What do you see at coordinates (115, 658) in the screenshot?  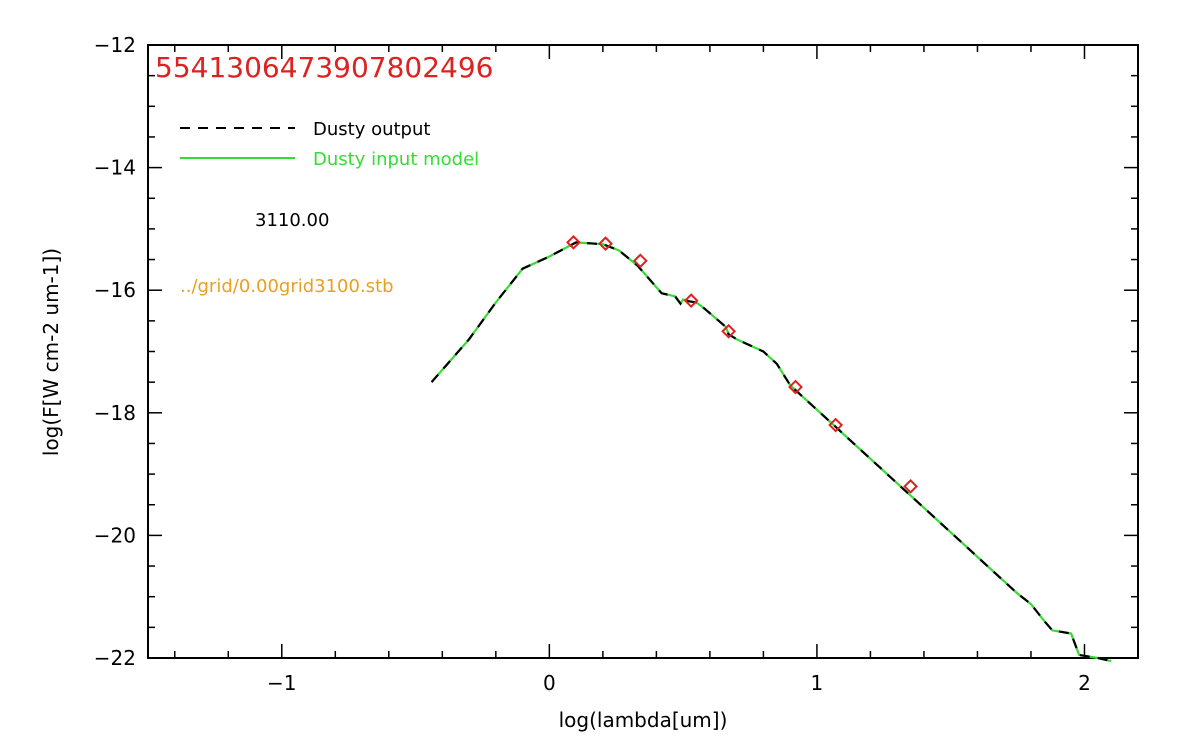 I see `y-tick-label: −22` at bounding box center [115, 658].